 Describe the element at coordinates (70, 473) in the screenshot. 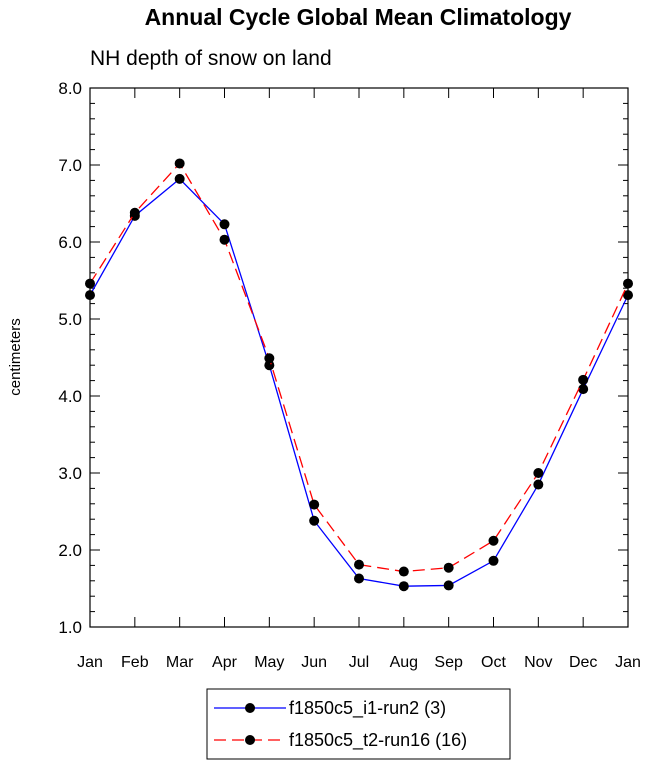

I see `y-tick-label: 3.0` at that location.